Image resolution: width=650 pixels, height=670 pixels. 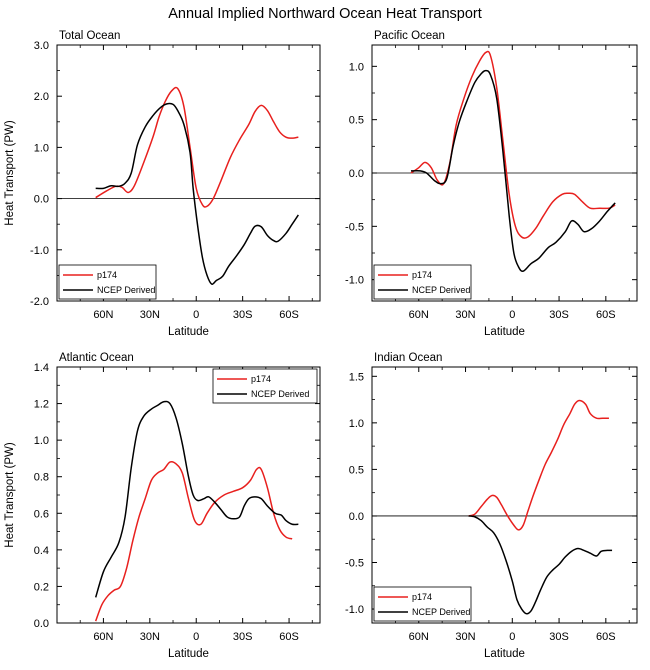 I want to click on panel-title: Atlantic Ocean, so click(x=96, y=358).